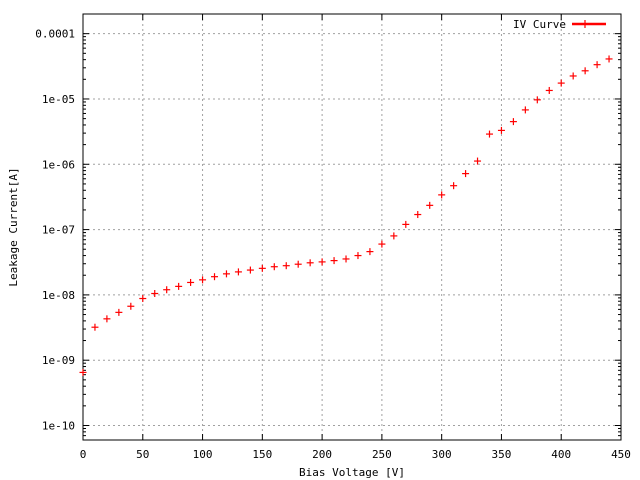  I want to click on y-tick-label: 1e-06, so click(58, 164).